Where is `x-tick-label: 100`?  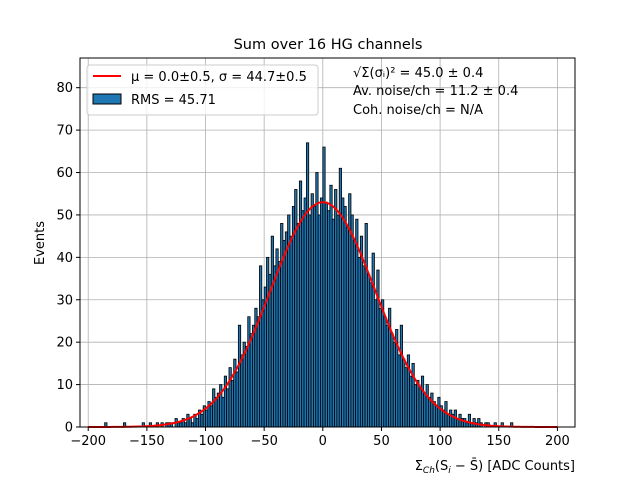 x-tick-label: 100 is located at coordinates (440, 441).